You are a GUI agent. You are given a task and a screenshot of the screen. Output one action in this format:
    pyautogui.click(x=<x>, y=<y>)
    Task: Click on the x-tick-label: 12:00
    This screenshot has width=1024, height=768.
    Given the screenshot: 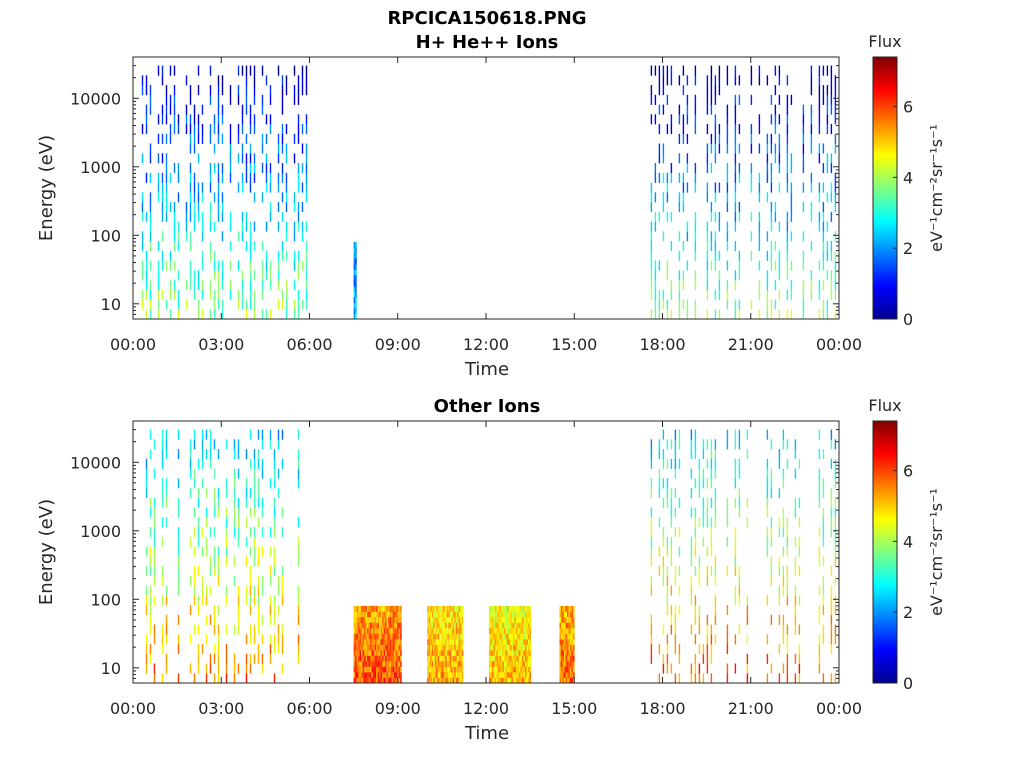 What is the action you would take?
    pyautogui.click(x=486, y=344)
    